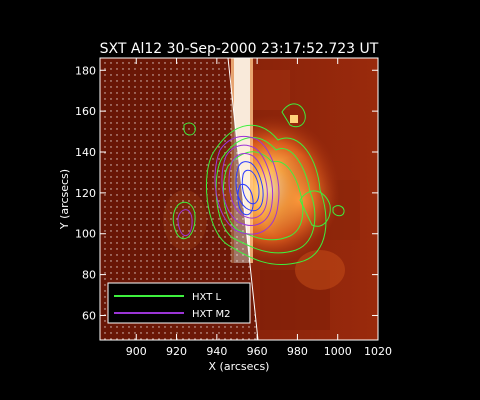 The image size is (480, 400). I want to click on y-axis-label: Y (arcsecs), so click(64, 199).